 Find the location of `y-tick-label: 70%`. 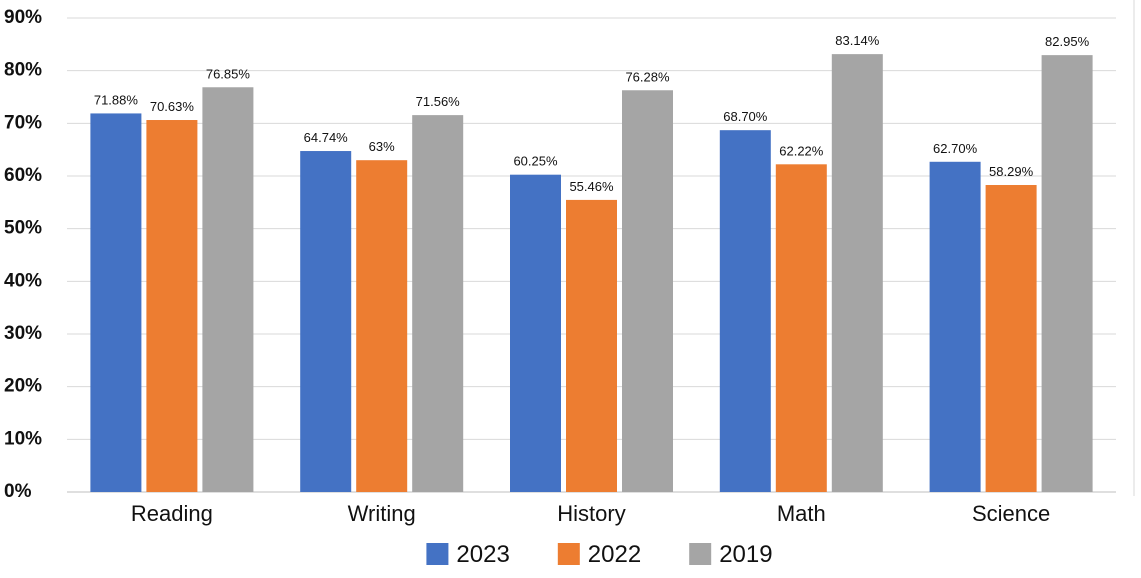

y-tick-label: 70% is located at coordinates (23, 122).